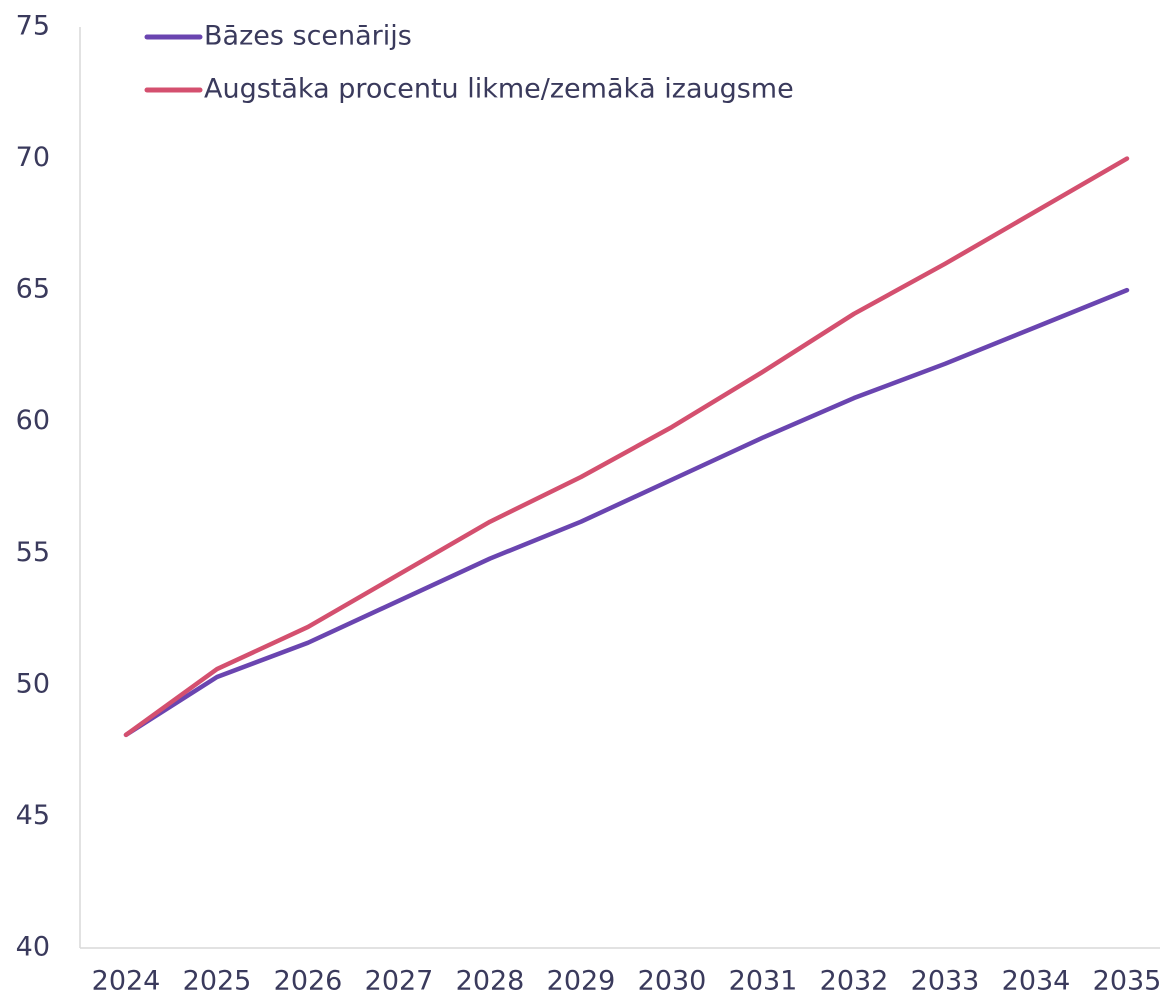 The image size is (1163, 1004). What do you see at coordinates (33, 815) in the screenshot?
I see `y-tick-label: 45` at bounding box center [33, 815].